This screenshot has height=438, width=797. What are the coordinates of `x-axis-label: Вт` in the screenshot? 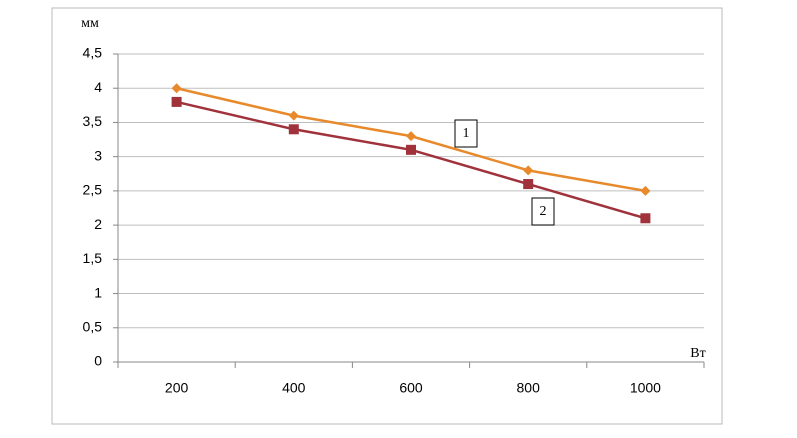 It's located at (697, 353).